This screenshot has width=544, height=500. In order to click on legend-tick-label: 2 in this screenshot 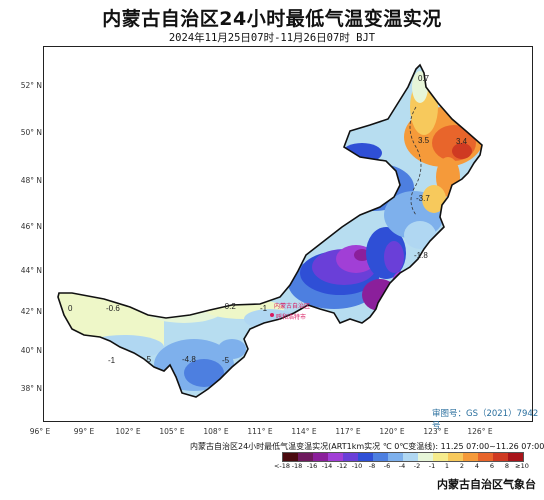, I will do `click(462, 466)`.